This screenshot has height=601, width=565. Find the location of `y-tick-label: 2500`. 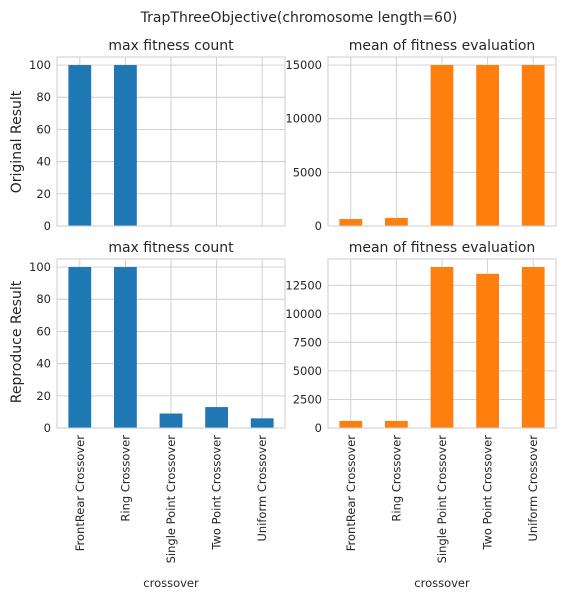

y-tick-label: 2500 is located at coordinates (307, 399).